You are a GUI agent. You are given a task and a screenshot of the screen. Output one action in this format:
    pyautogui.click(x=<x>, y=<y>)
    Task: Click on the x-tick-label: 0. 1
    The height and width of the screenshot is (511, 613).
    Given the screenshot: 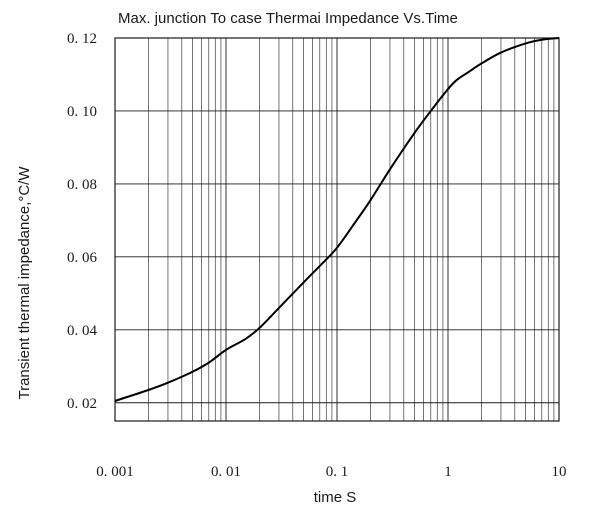 What is the action you would take?
    pyautogui.click(x=337, y=472)
    